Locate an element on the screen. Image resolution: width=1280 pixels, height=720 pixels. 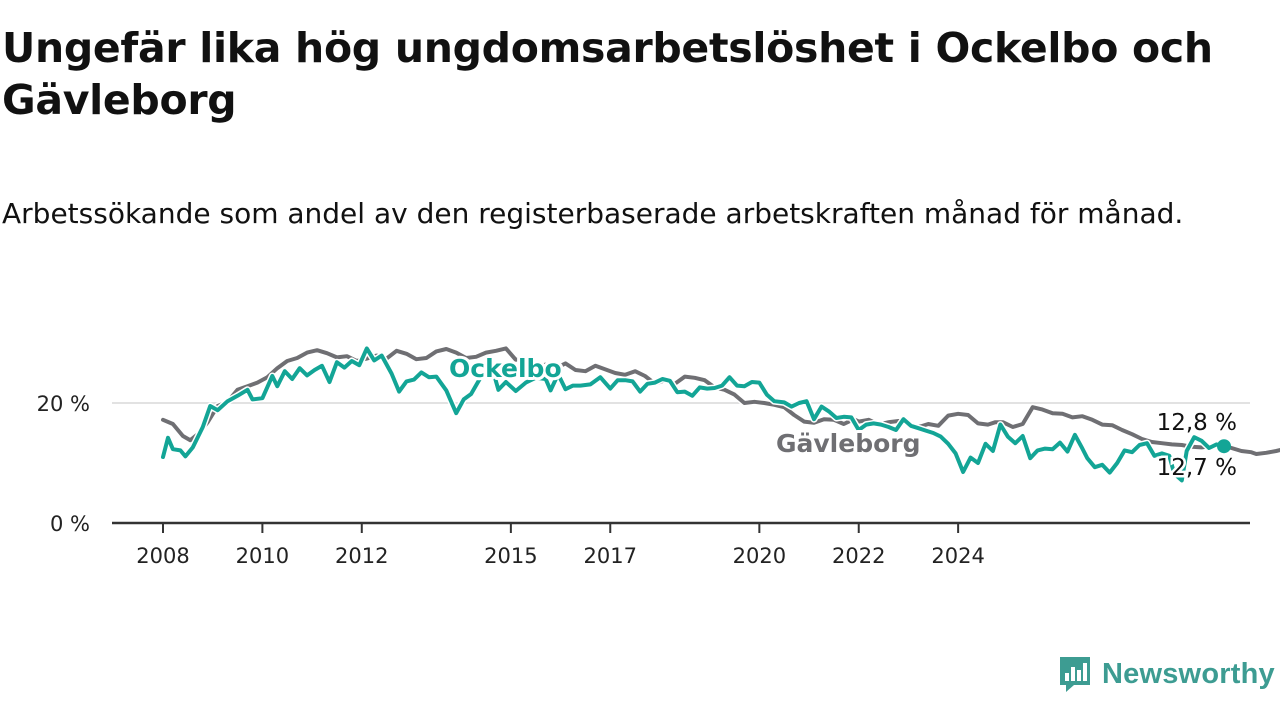
newsworthy-logo-icon is located at coordinates (1075, 674).